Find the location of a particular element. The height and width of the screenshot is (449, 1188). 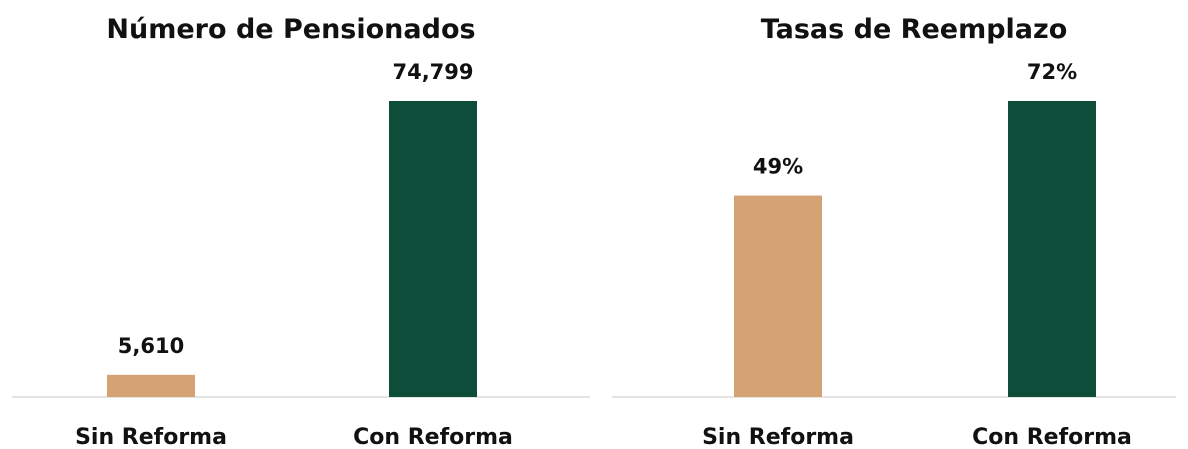

chart-title: Número de Pensionados is located at coordinates (290, 29).